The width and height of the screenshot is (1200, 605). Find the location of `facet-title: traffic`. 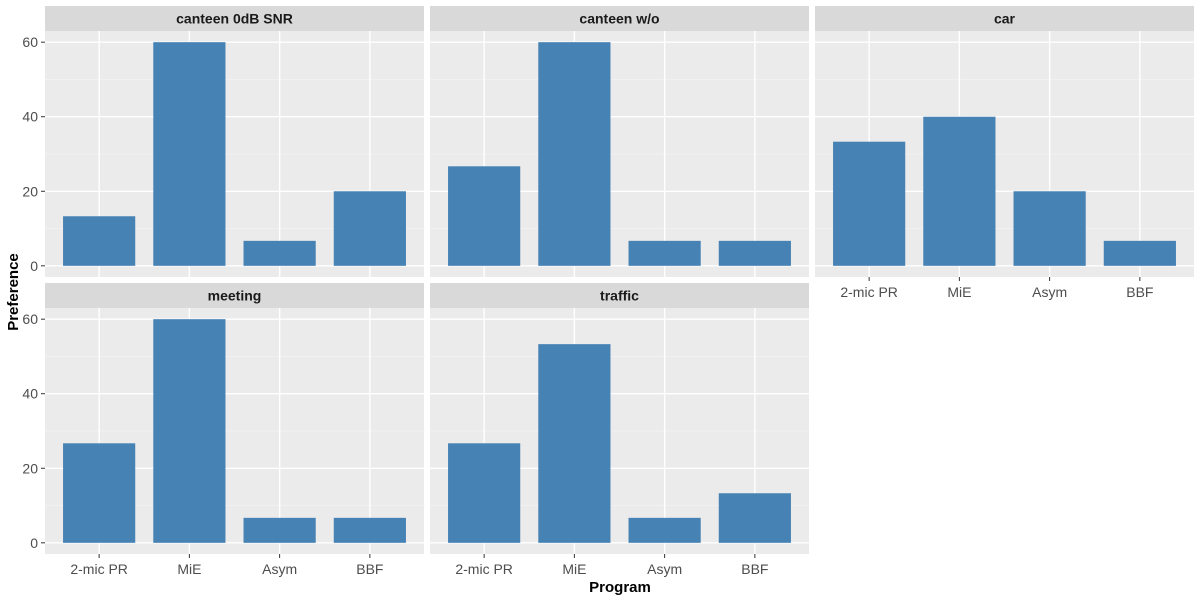

facet-title: traffic is located at coordinates (619, 296).